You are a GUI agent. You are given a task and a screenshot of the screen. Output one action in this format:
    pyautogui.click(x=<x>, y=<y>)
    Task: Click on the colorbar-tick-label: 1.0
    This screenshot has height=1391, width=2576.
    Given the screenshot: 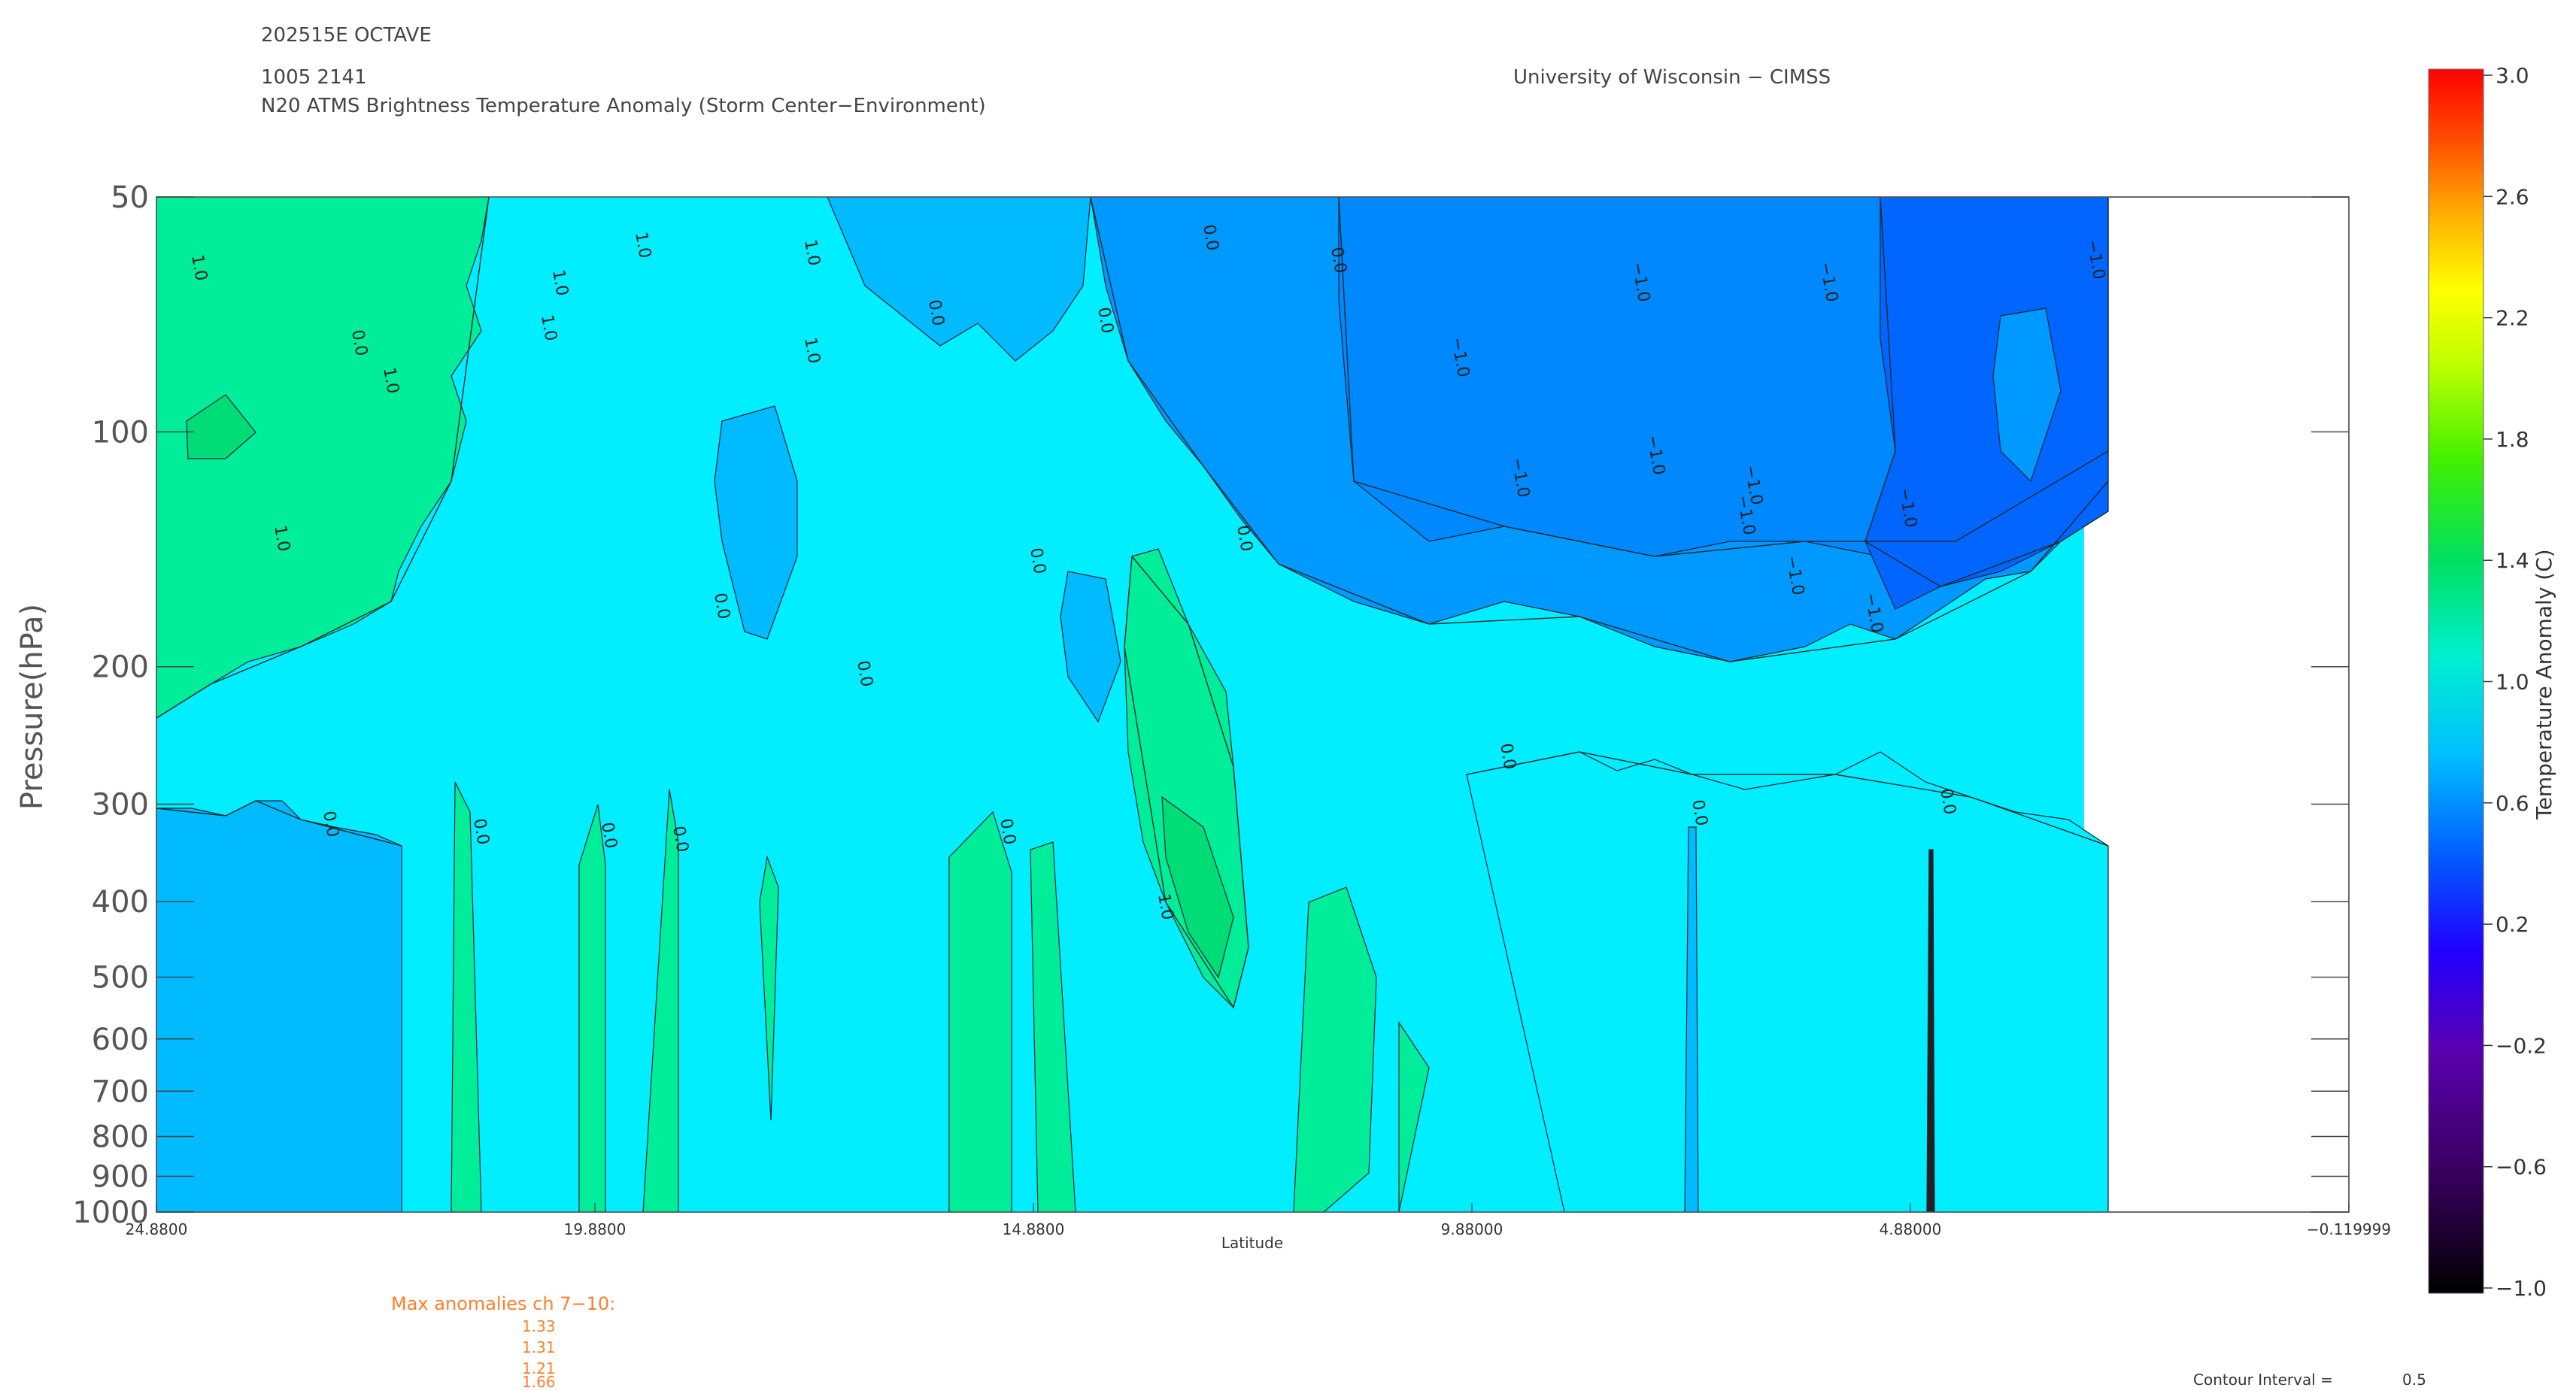 What is the action you would take?
    pyautogui.click(x=2512, y=682)
    